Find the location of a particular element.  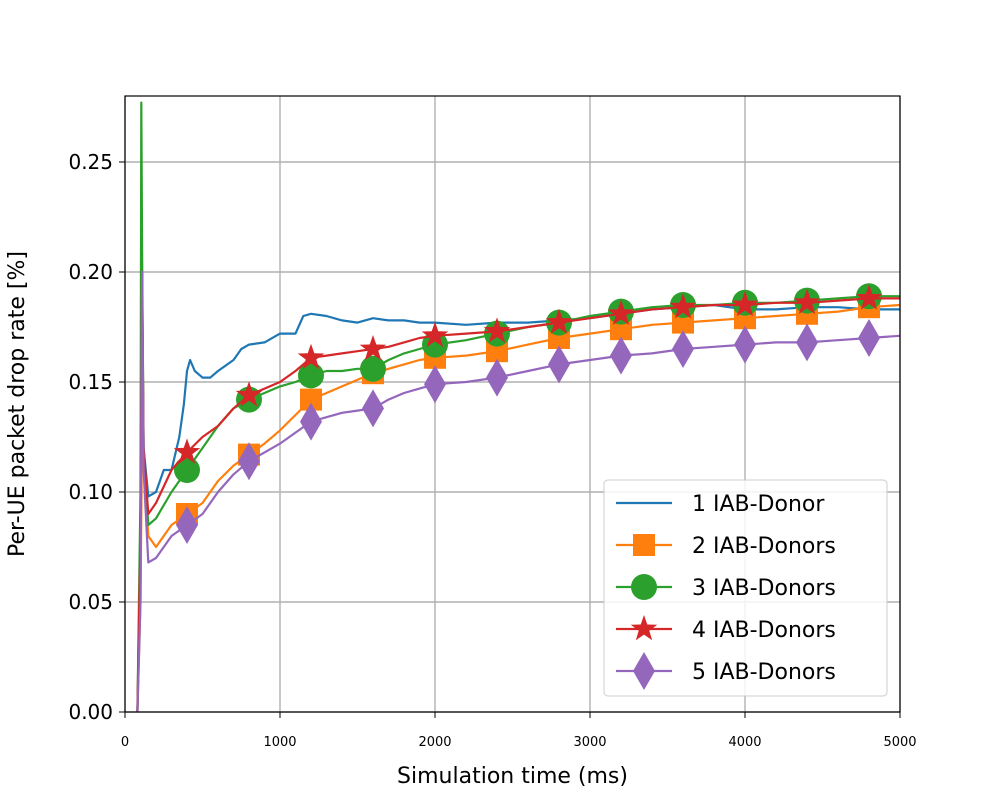

x-tick-label: 4000 is located at coordinates (744, 742).